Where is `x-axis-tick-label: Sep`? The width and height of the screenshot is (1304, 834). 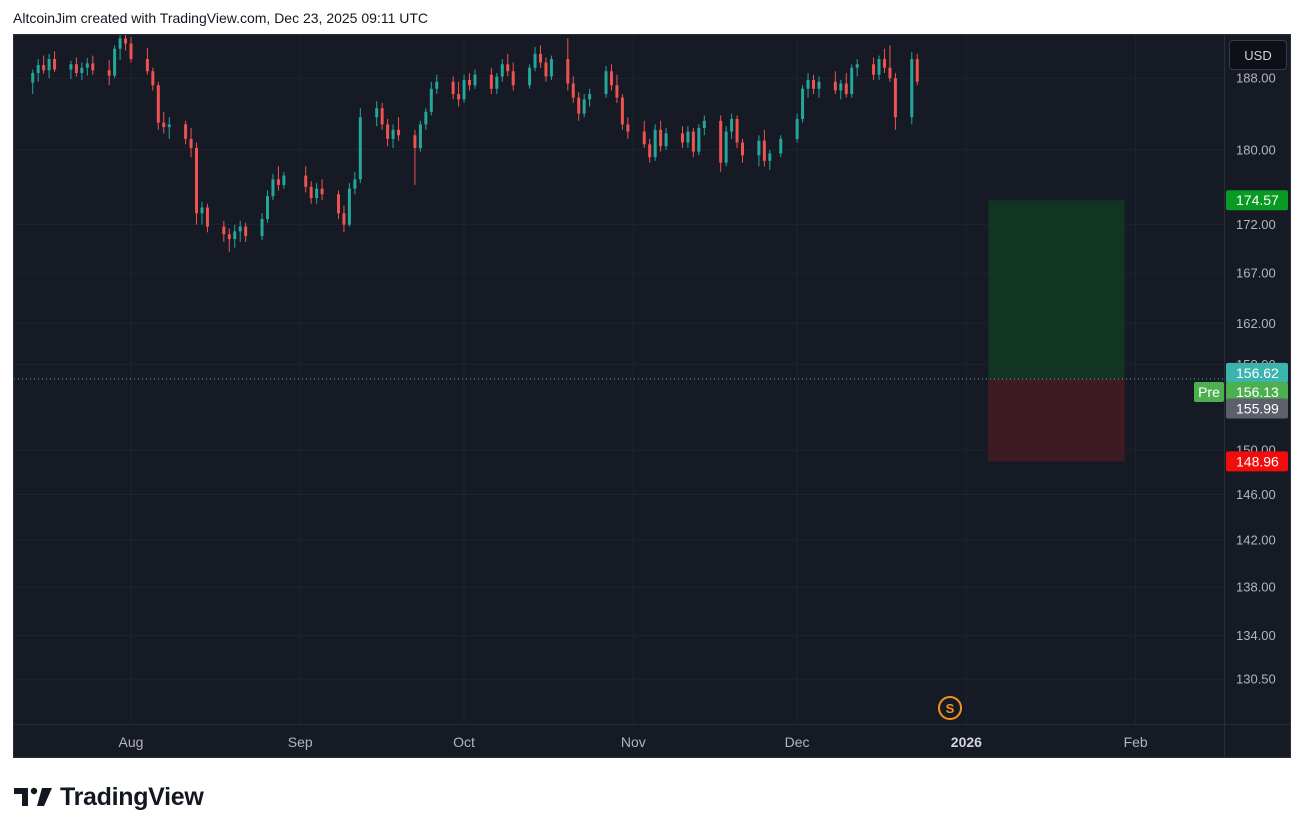 x-axis-tick-label: Sep is located at coordinates (300, 742).